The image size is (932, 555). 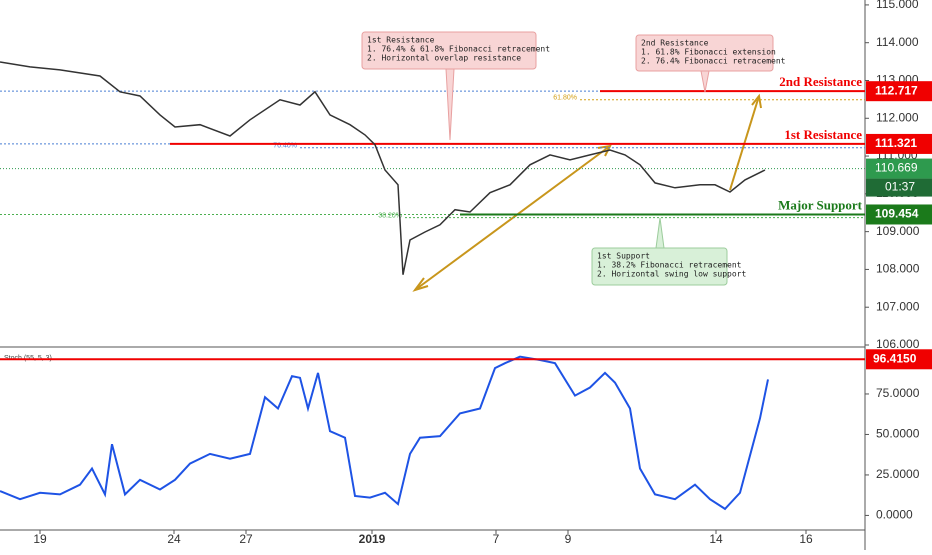 I want to click on y-tick-label: 25.0000, so click(x=898, y=474).